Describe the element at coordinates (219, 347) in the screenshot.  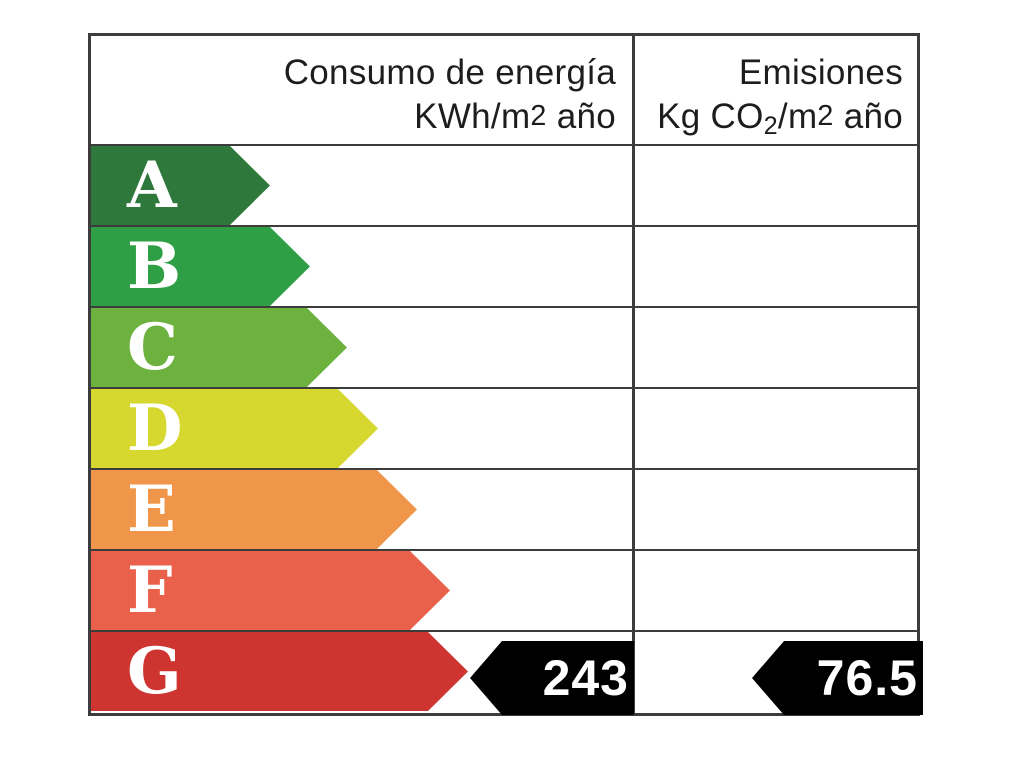
I see `rating-arrow-c: C` at that location.